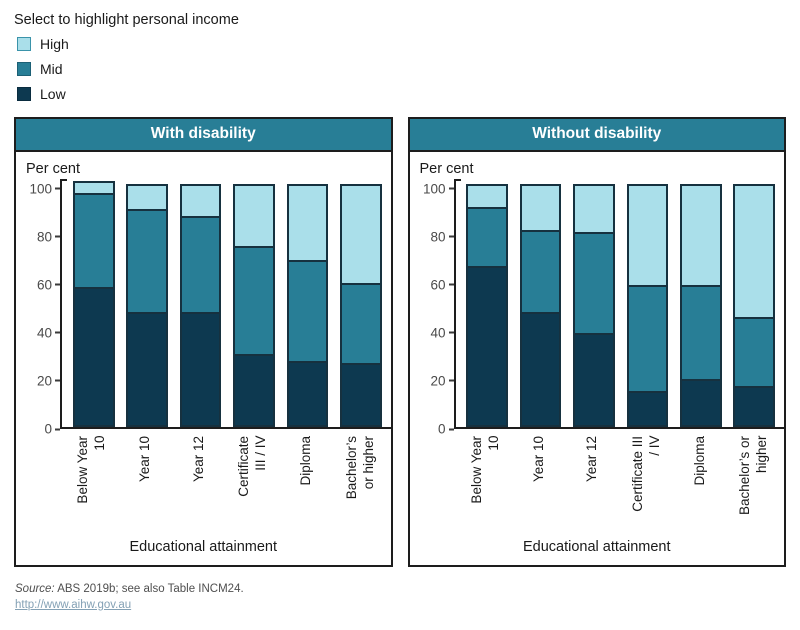 This screenshot has height=630, width=800. I want to click on legend-item-label: Mid, so click(51, 69).